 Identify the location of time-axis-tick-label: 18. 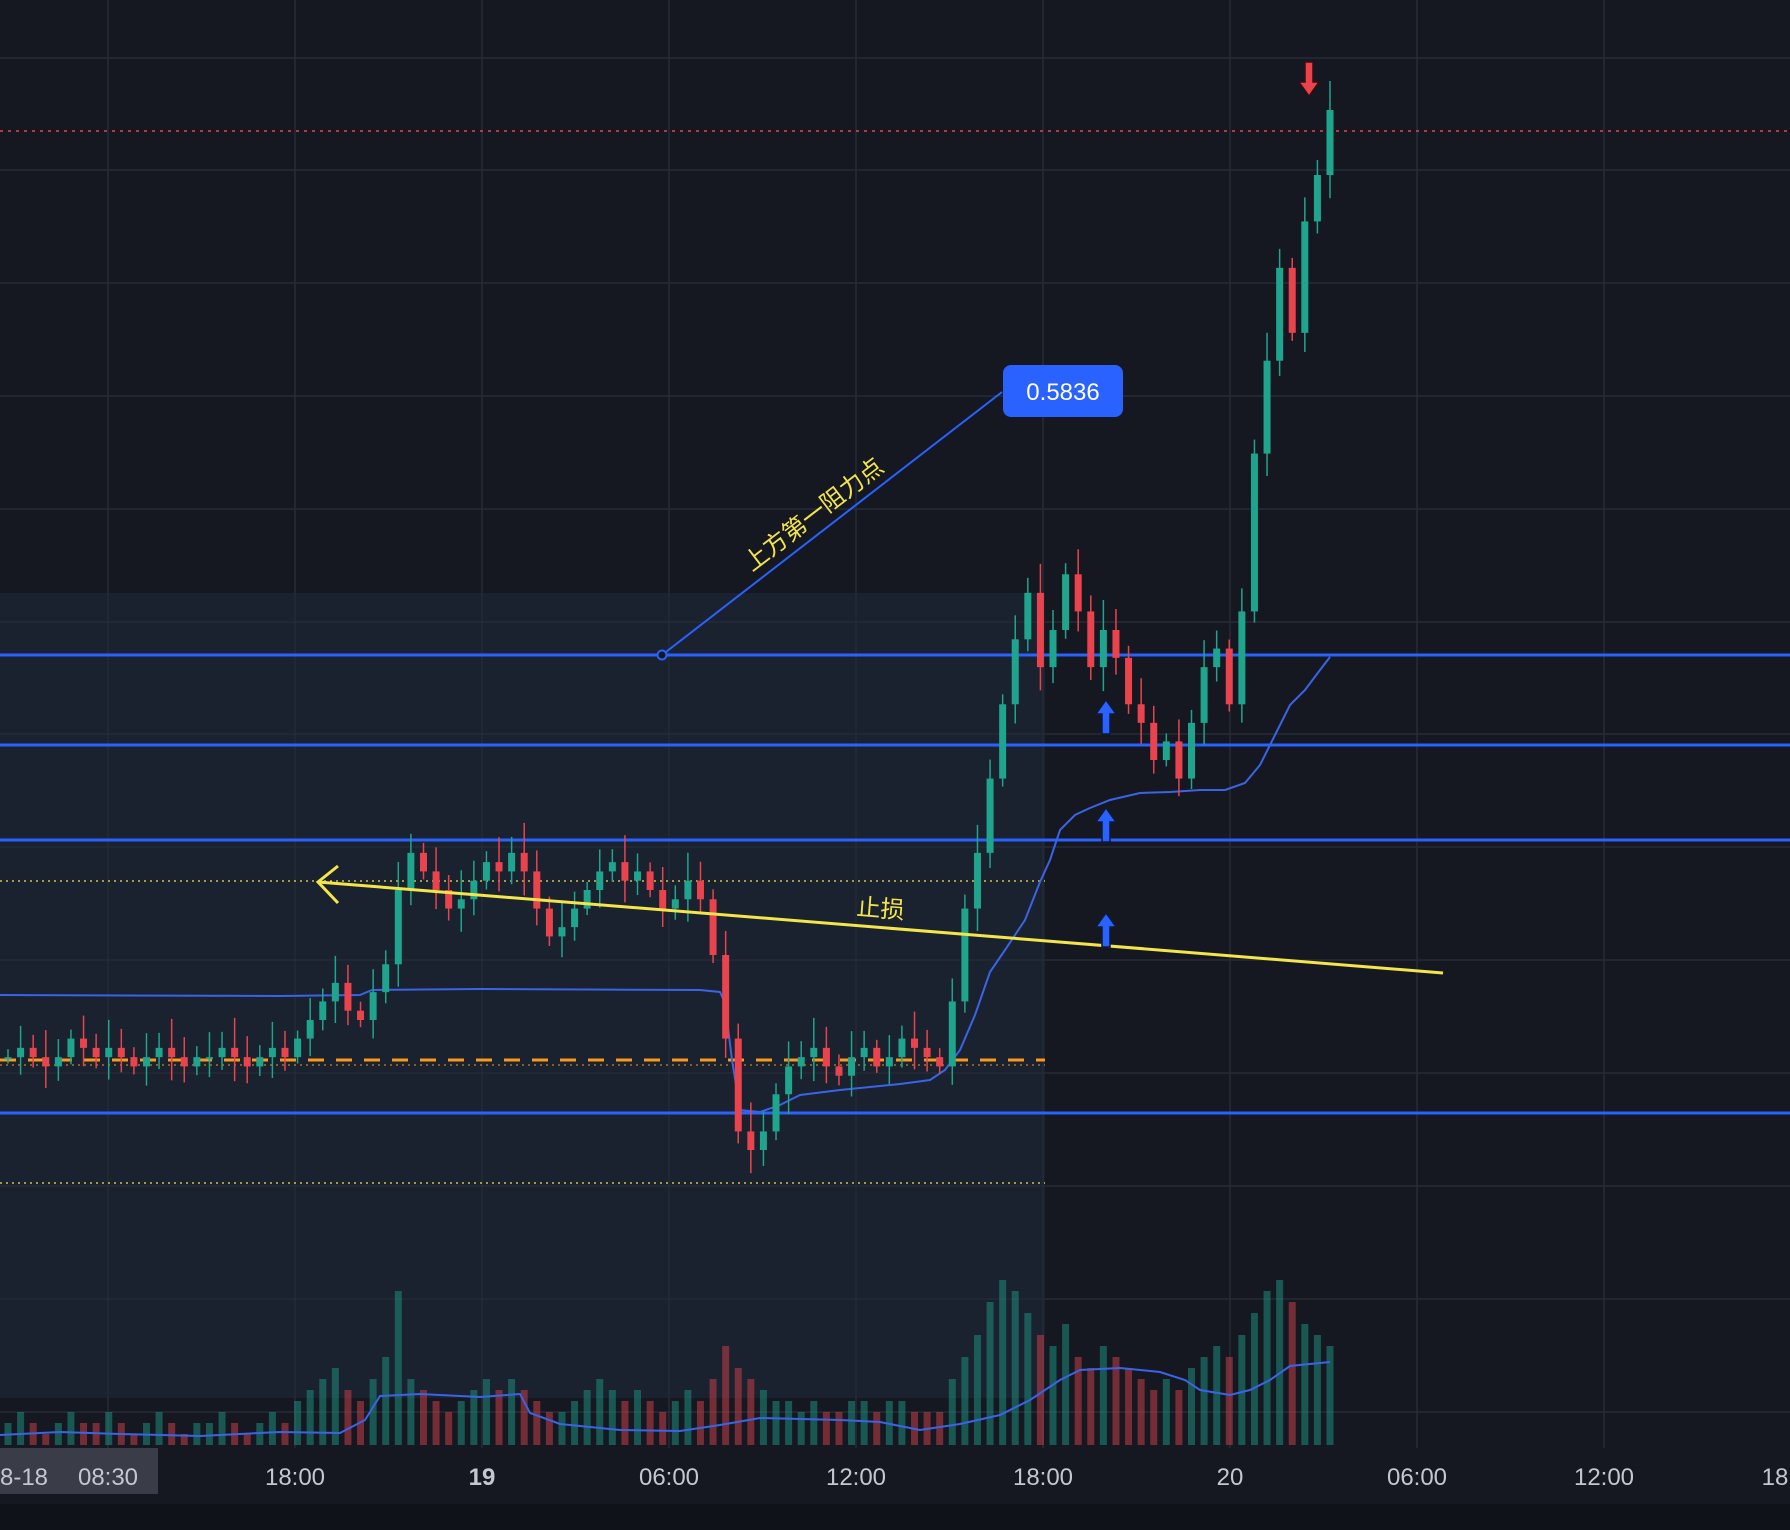
(1775, 1477).